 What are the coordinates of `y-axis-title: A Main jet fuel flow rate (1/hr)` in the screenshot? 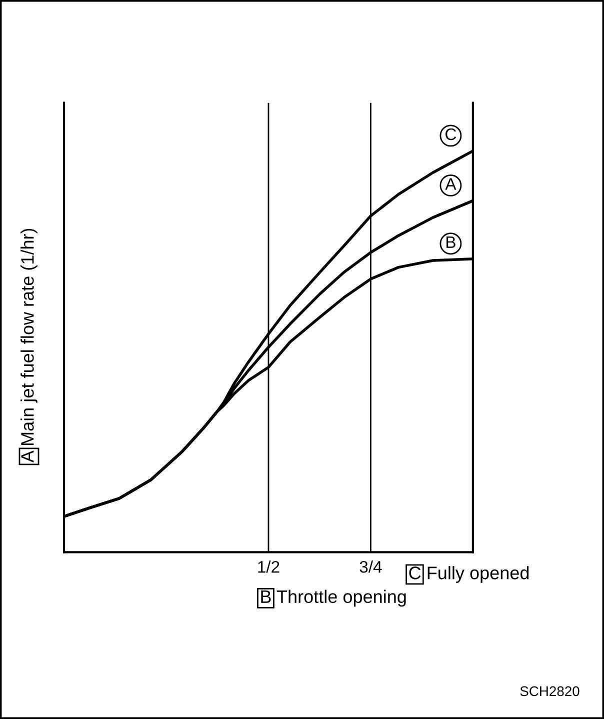 It's located at (29, 345).